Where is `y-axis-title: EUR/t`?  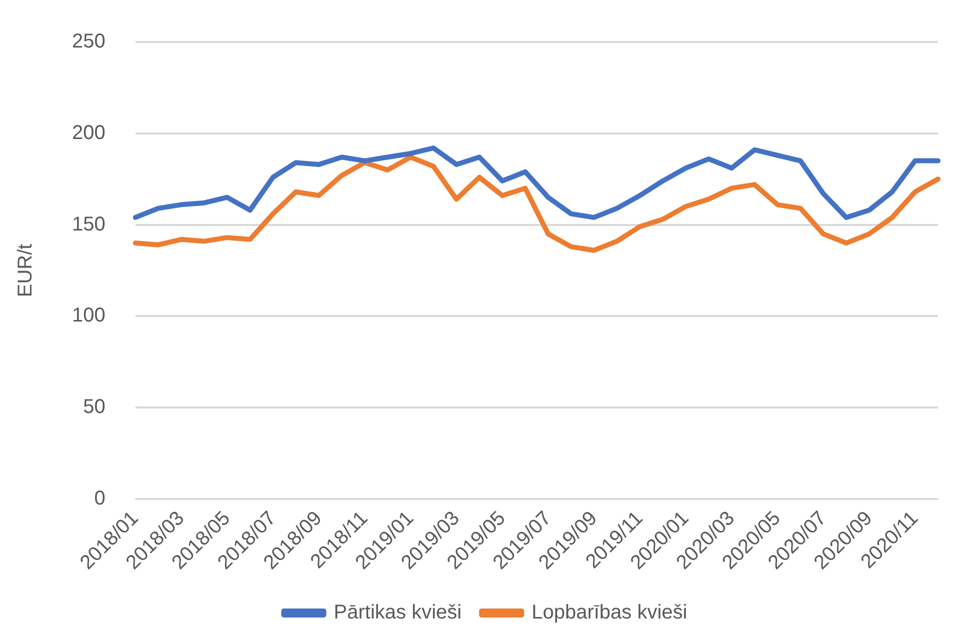 y-axis-title: EUR/t is located at coordinates (25, 270).